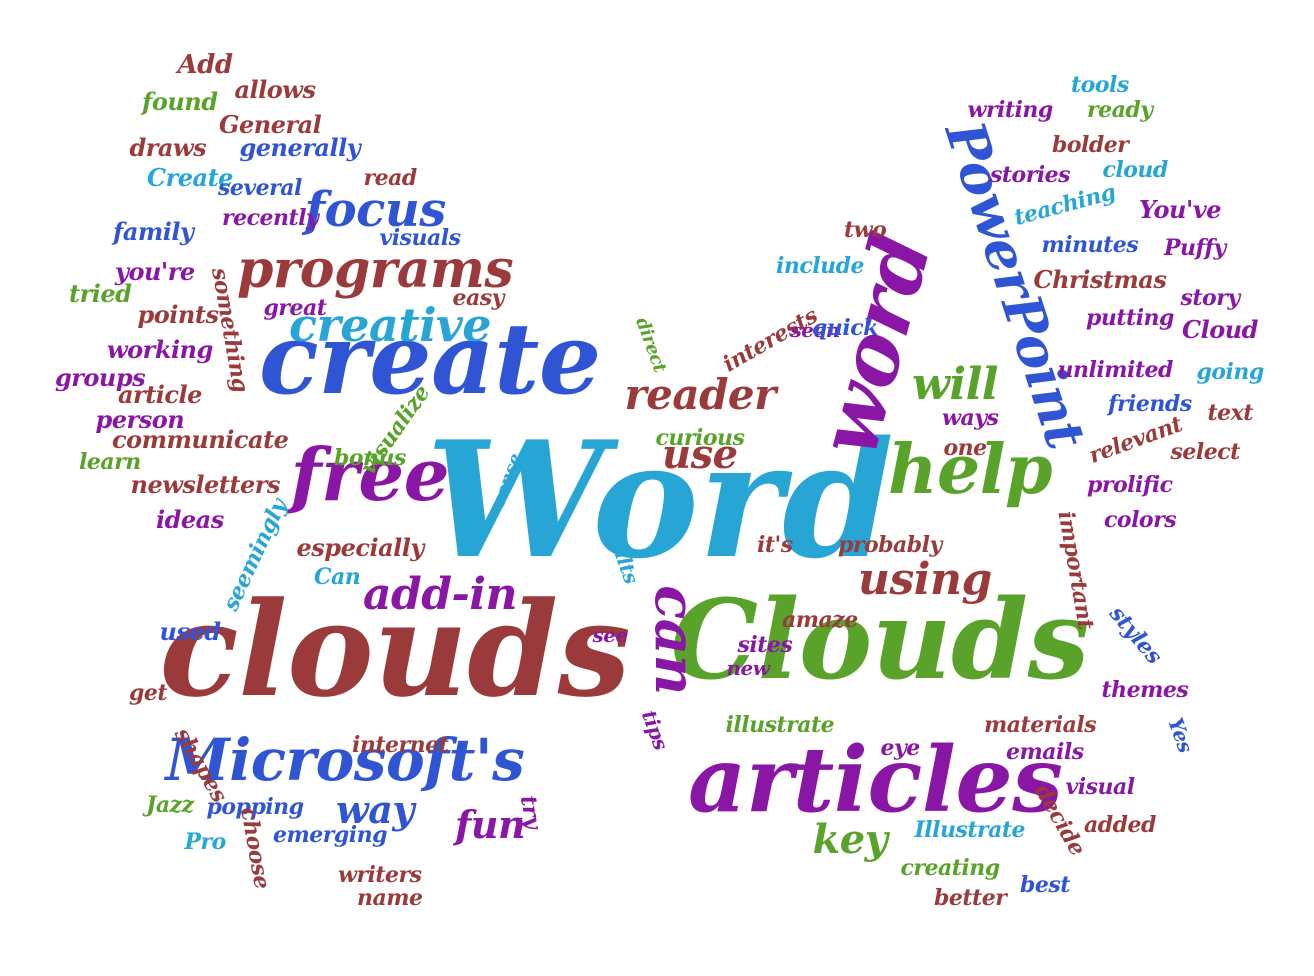 The image size is (1314, 976). I want to click on cloud-word: seen, so click(815, 330).